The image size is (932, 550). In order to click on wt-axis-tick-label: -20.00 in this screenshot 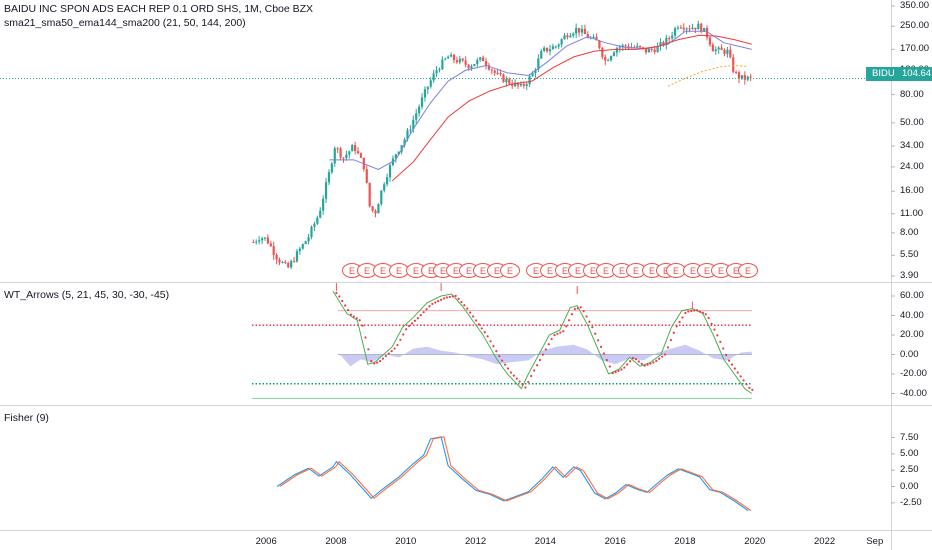, I will do `click(913, 373)`.